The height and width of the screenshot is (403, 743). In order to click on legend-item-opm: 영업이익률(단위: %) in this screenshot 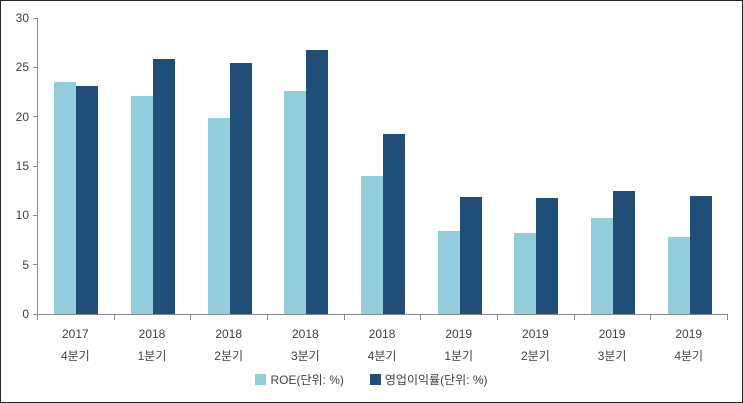, I will do `click(428, 379)`.